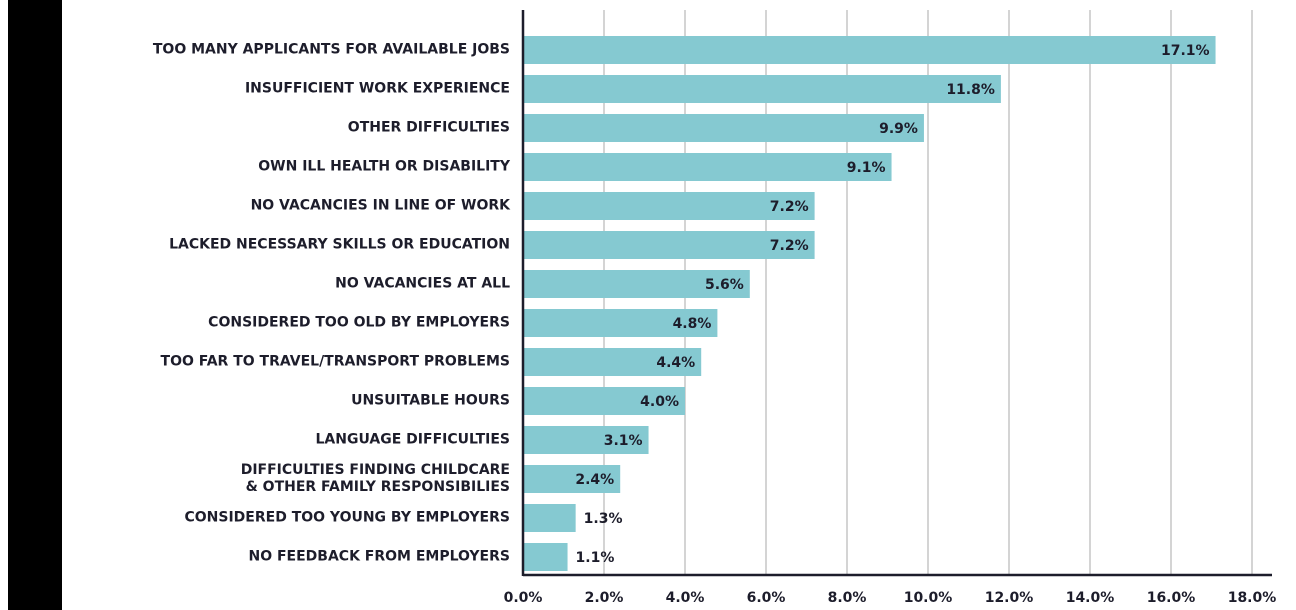 The width and height of the screenshot is (1296, 610). What do you see at coordinates (335, 361) in the screenshot?
I see `y-tick-label: TOO FAR TO TRAVEL/TRANSPORT PROBLEMS` at bounding box center [335, 361].